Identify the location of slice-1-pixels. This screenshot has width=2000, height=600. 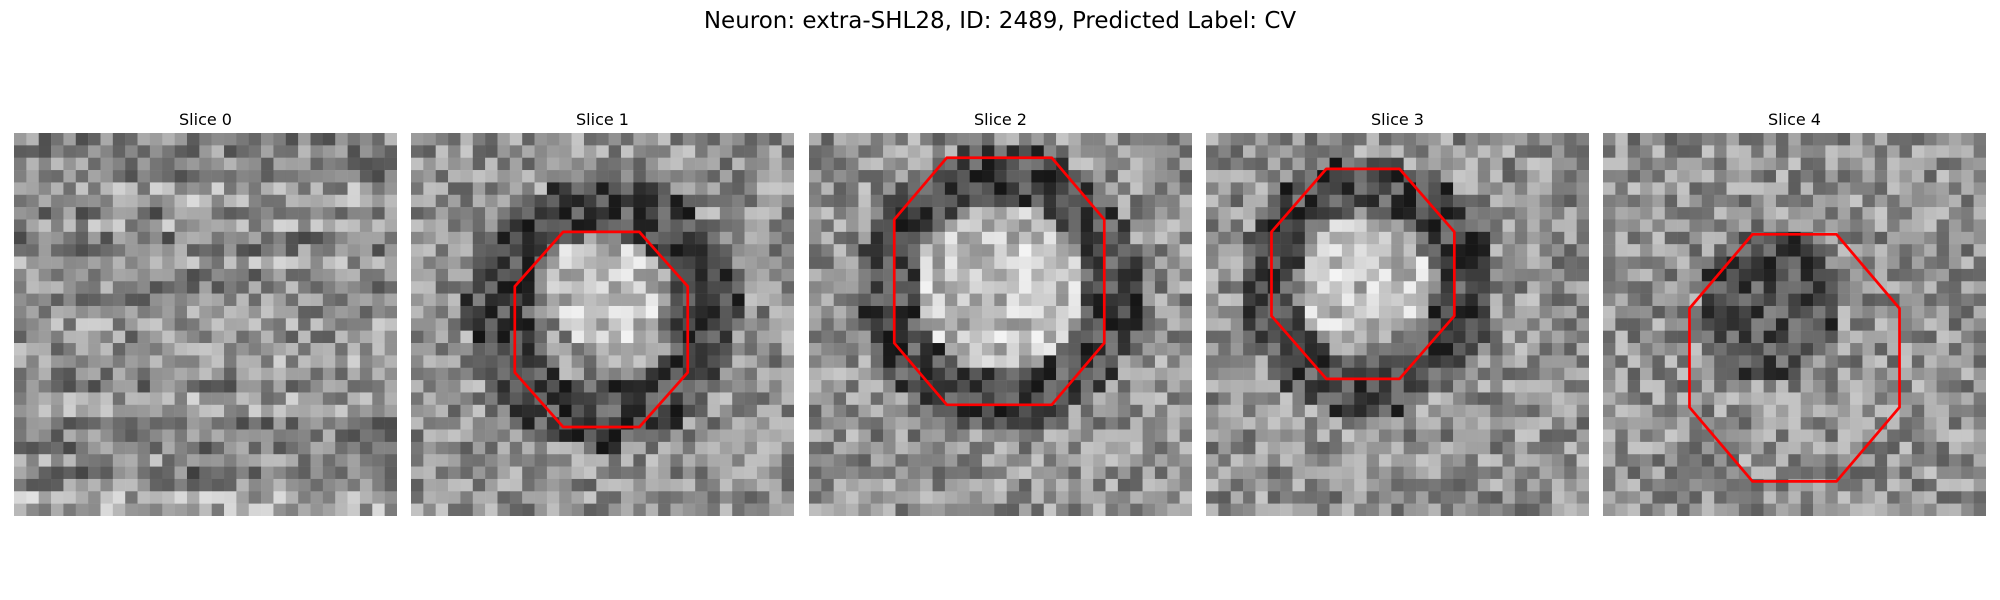
(602, 324).